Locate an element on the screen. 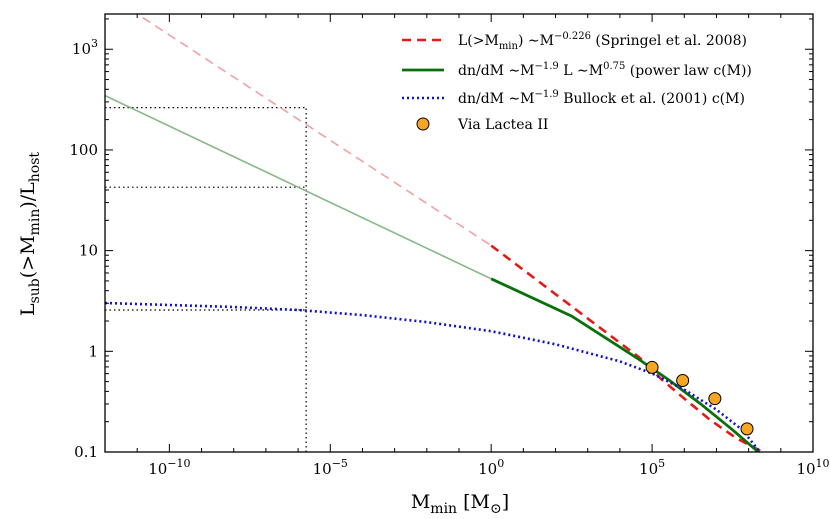  legend-label-power-law: dn/dM ∼M−1.9 L ∼M0.75 (power law c(M)) is located at coordinates (605, 70).